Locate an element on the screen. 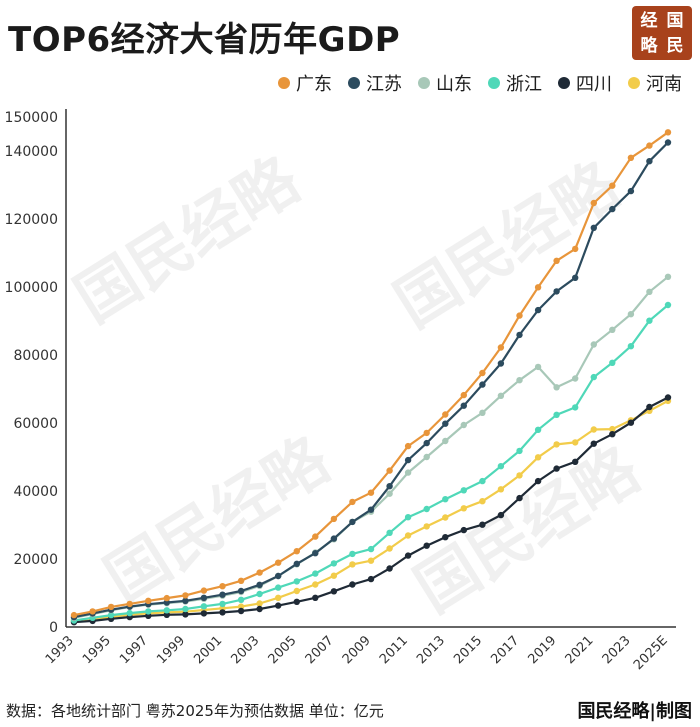 The width and height of the screenshot is (700, 727). legend-item: 四川 is located at coordinates (585, 83).